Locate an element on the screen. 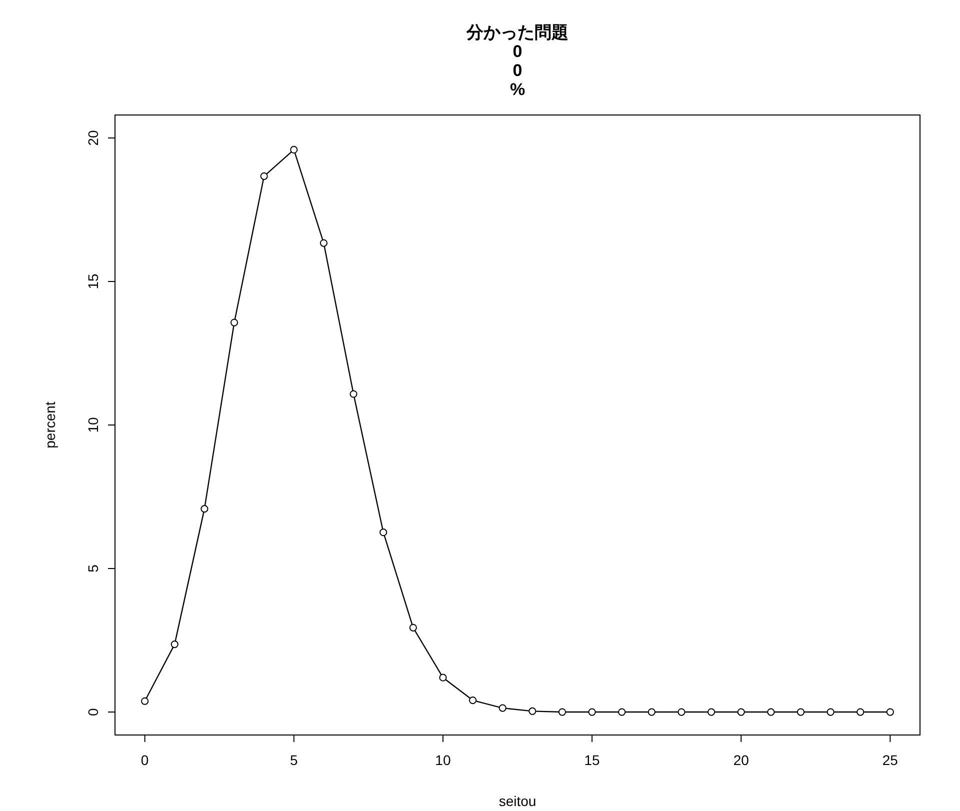 This screenshot has width=960, height=811. x-tick-label: 0 is located at coordinates (144, 760).